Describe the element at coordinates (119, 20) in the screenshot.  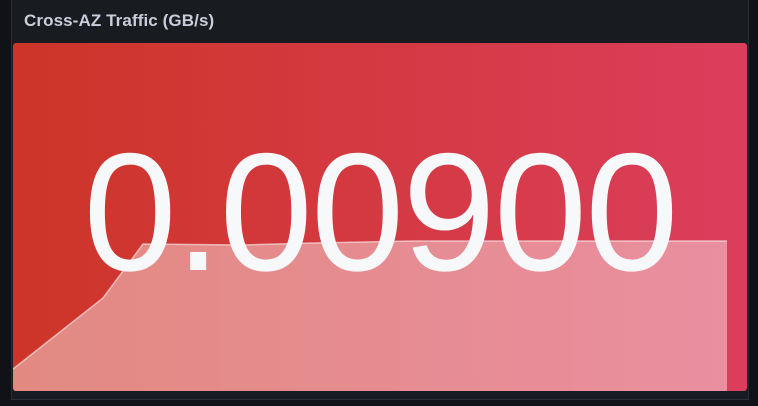
I see `panel-title: Cross-AZ Traffic (GB/s)` at that location.